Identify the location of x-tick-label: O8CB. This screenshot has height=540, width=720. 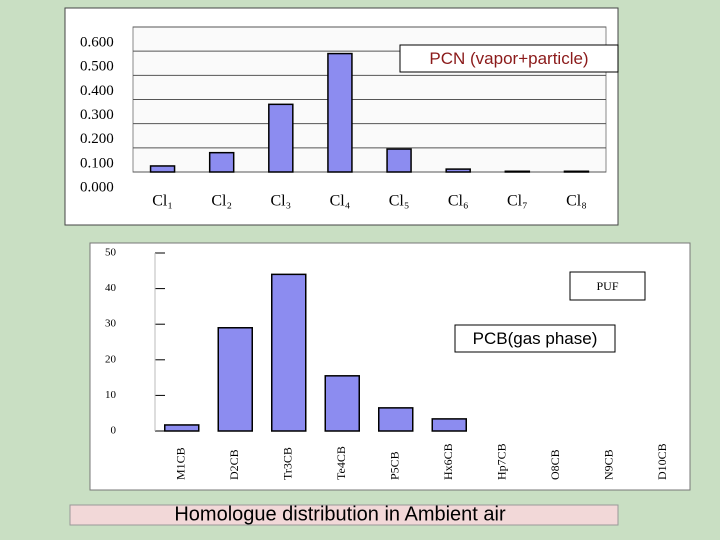
(555, 464).